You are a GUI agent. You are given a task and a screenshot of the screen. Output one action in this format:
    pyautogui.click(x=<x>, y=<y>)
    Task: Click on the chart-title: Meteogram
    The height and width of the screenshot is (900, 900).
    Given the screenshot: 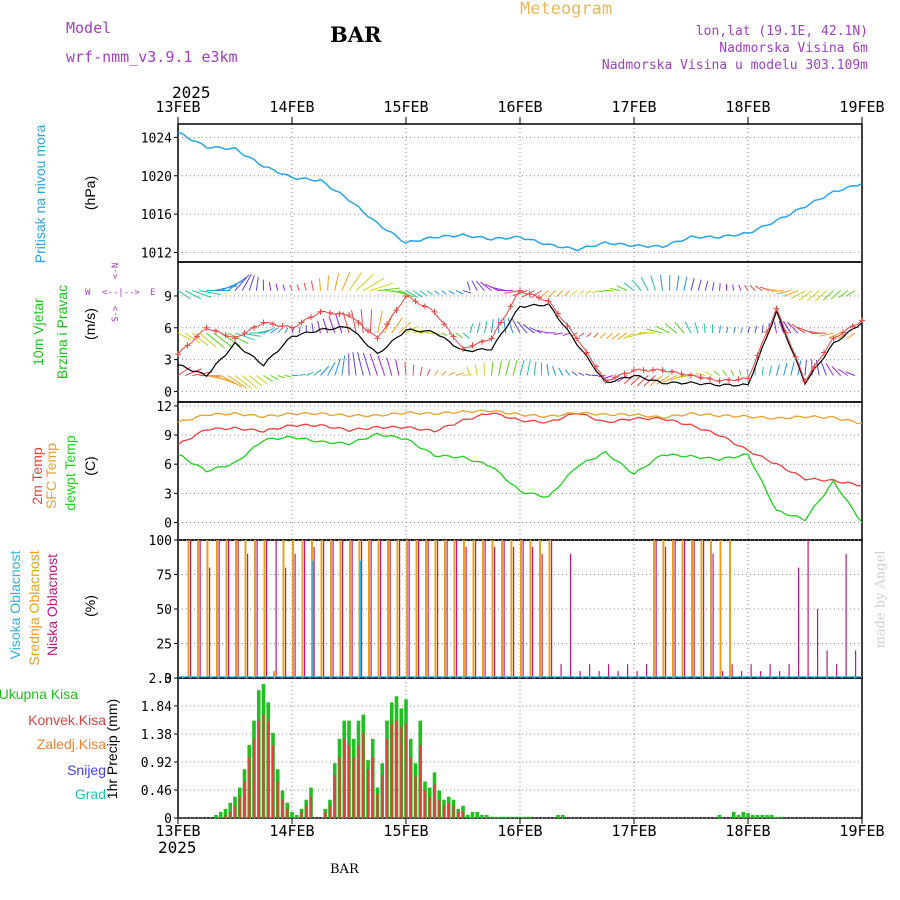 What is the action you would take?
    pyautogui.click(x=566, y=9)
    